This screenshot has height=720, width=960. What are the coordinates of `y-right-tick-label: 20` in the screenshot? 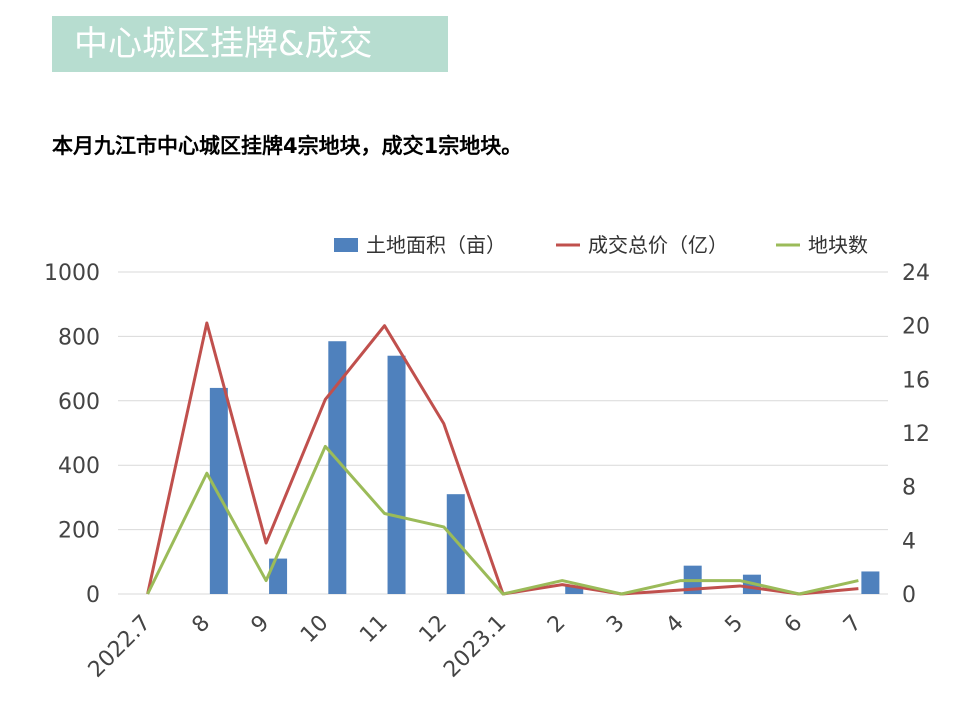 It's located at (916, 327).